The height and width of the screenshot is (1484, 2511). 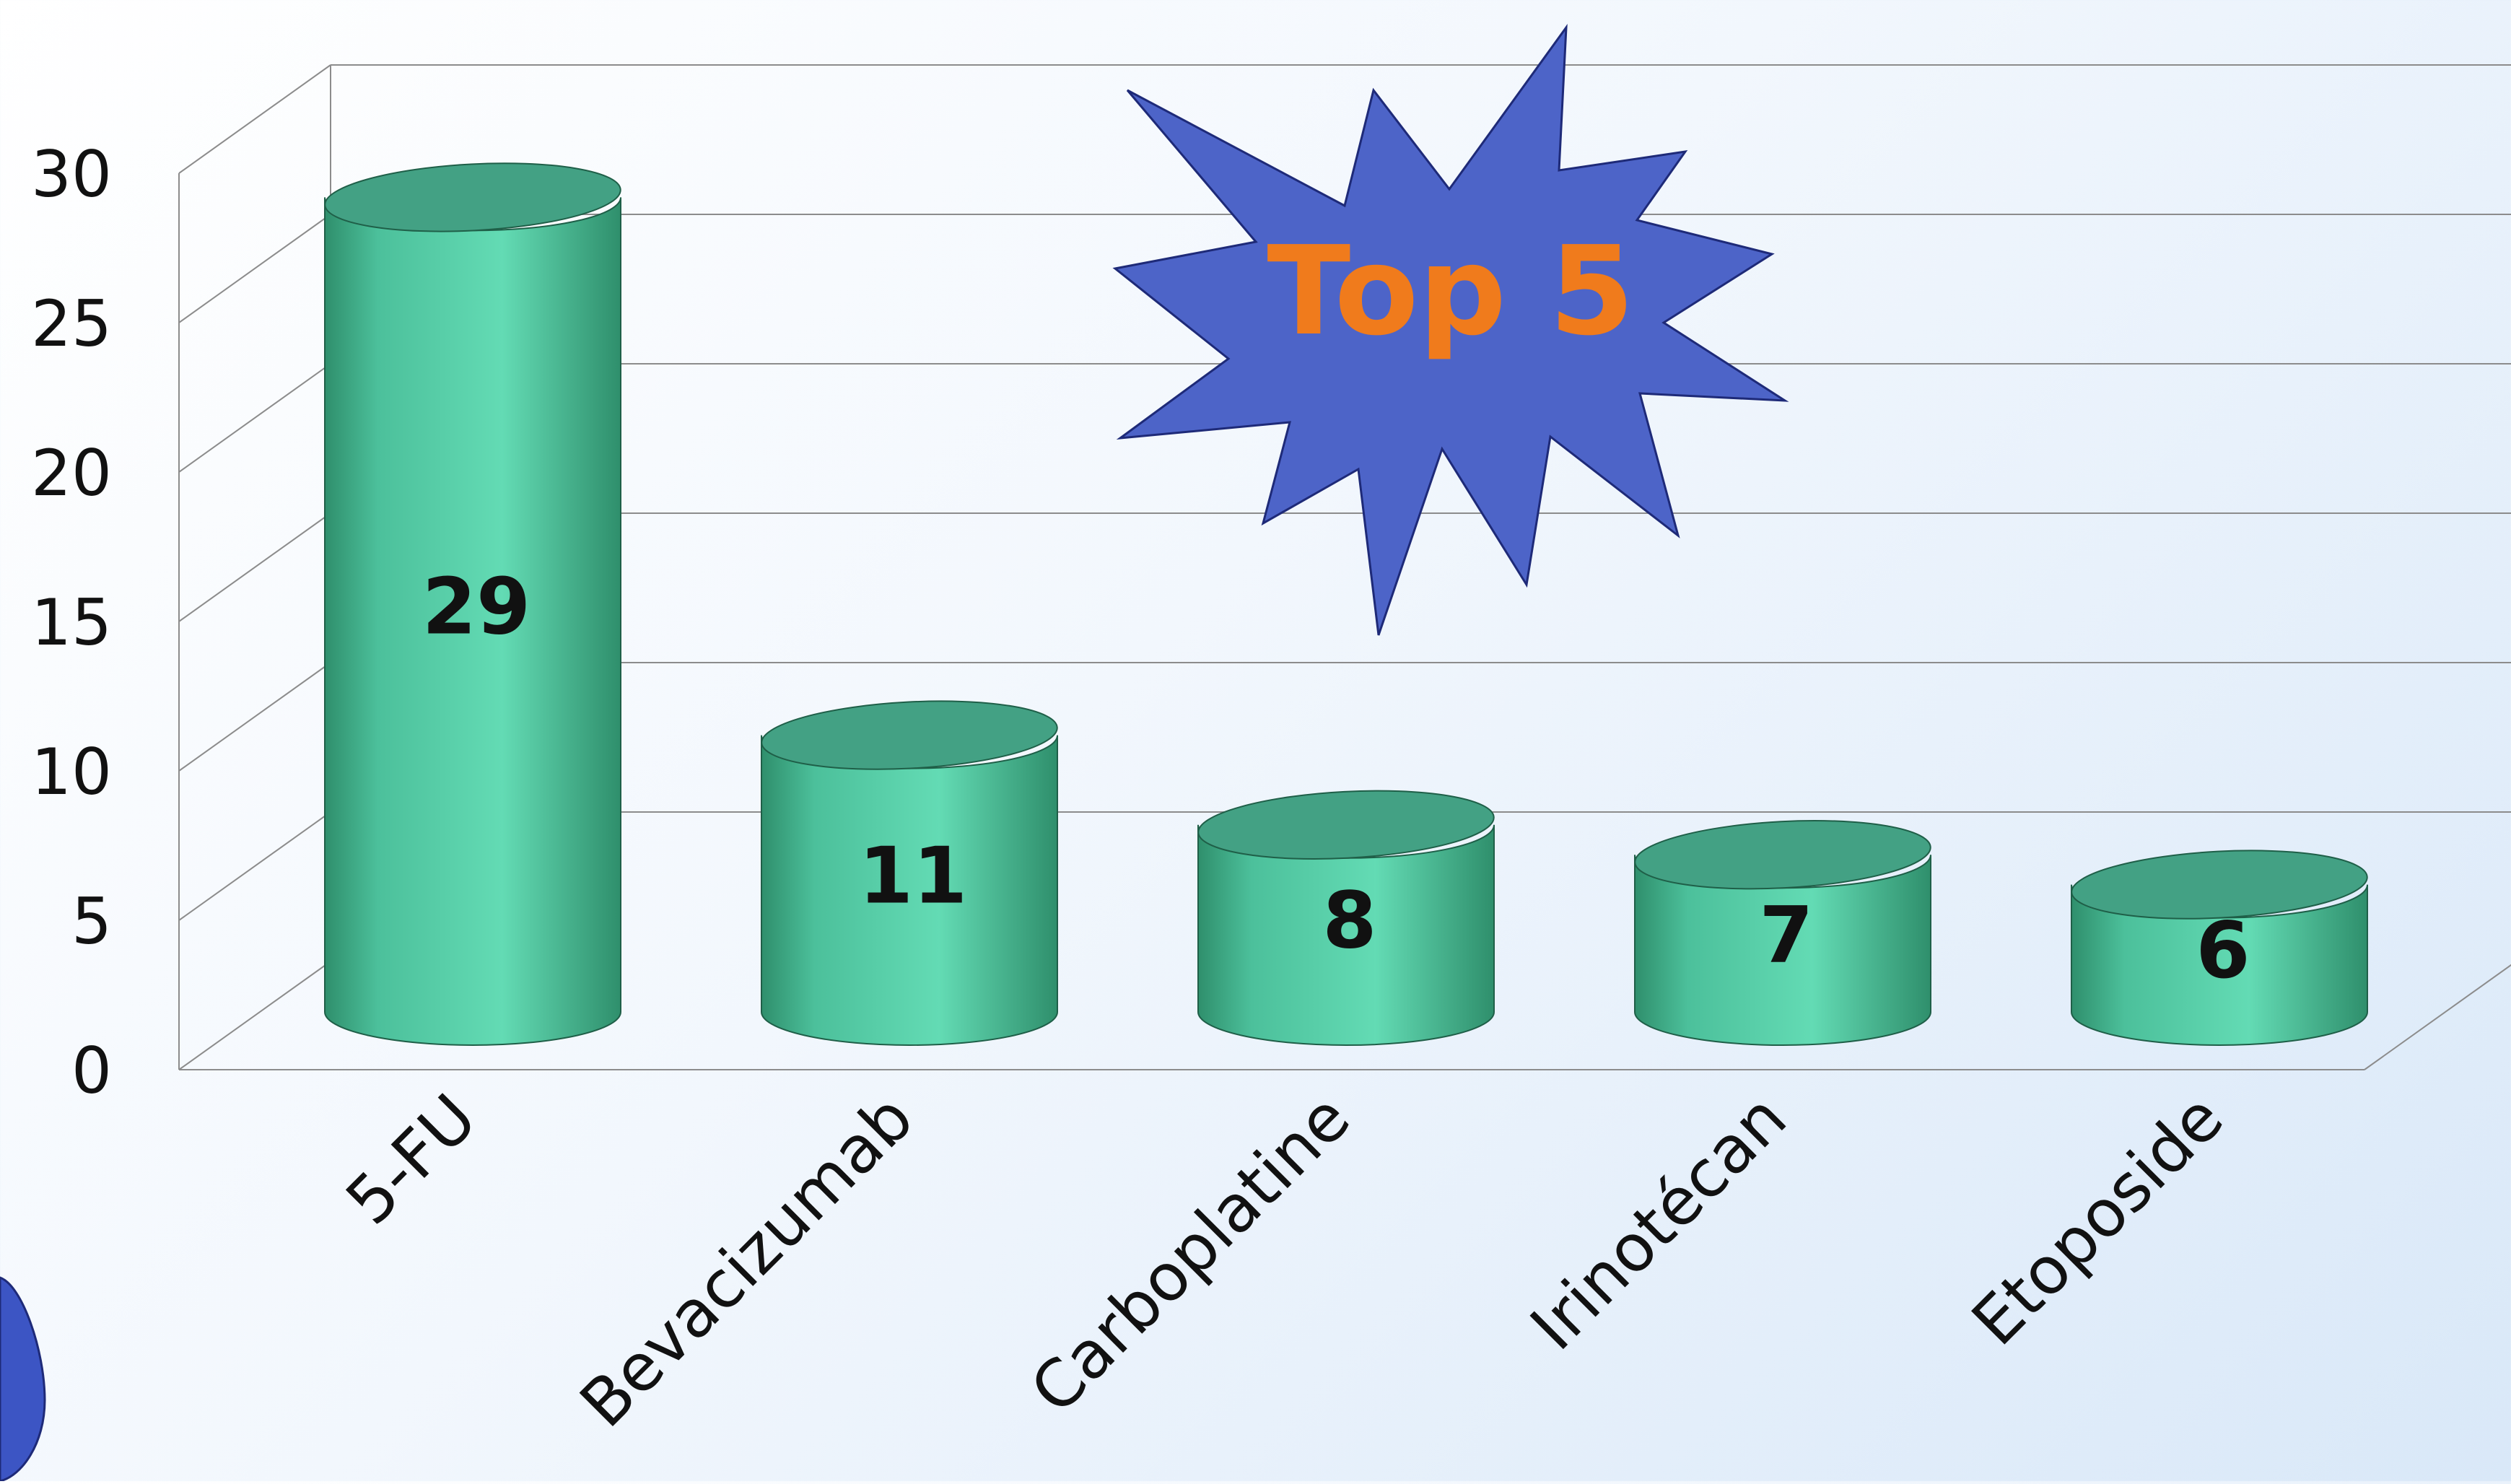 I want to click on x-tick-label: Carboplatine, so click(x=1190, y=1254).